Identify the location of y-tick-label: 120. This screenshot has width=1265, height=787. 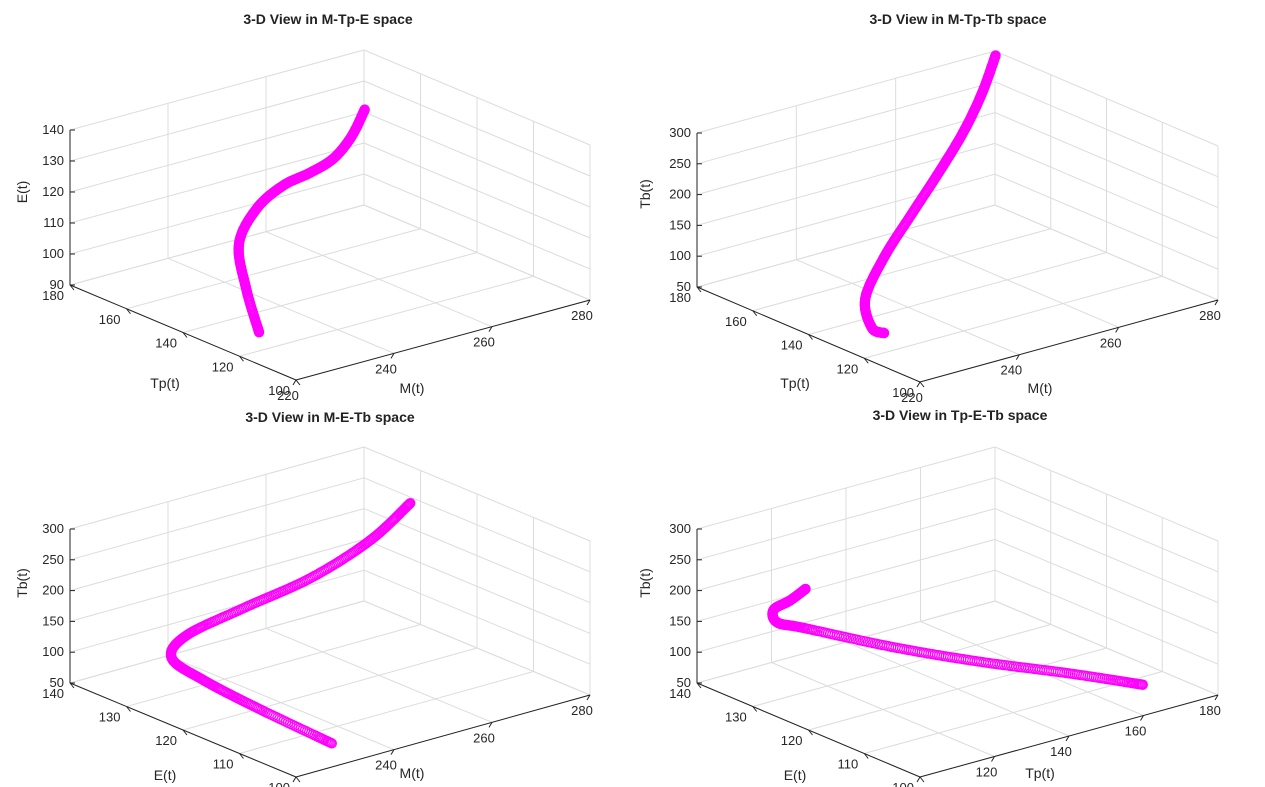
(223, 366).